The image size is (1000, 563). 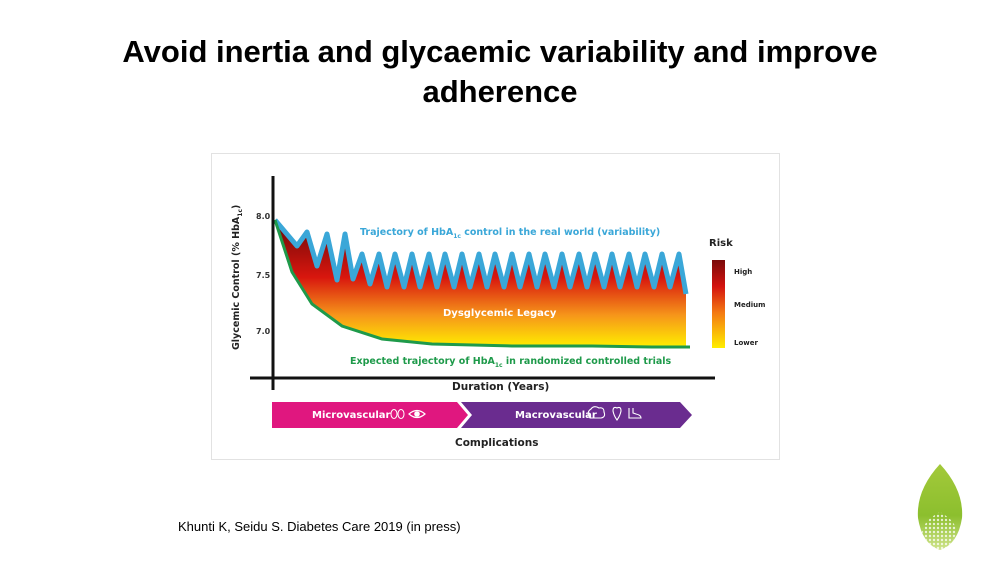 I want to click on y-axis-label: Glycemic Control (% HbA1c), so click(x=237, y=277).